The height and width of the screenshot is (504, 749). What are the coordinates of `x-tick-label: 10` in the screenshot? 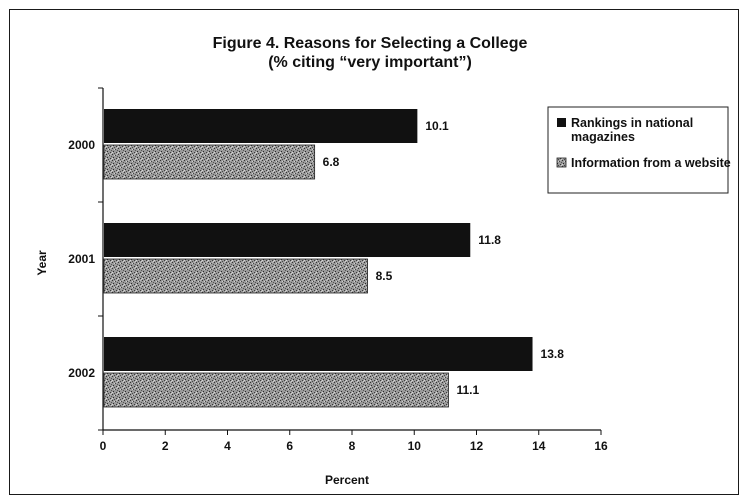 It's located at (415, 446).